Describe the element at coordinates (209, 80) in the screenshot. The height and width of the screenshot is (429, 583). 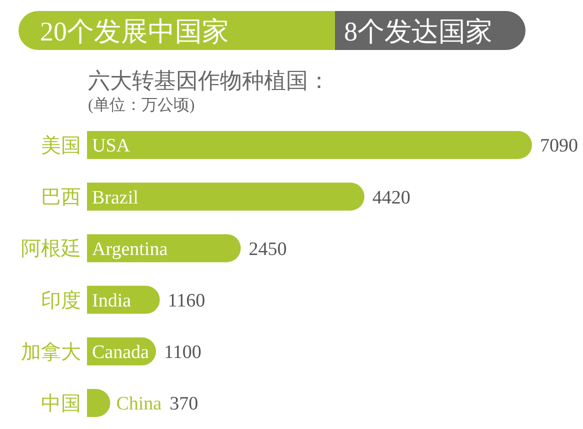
I see `chart-title: 六大转基因作物种植国：` at that location.